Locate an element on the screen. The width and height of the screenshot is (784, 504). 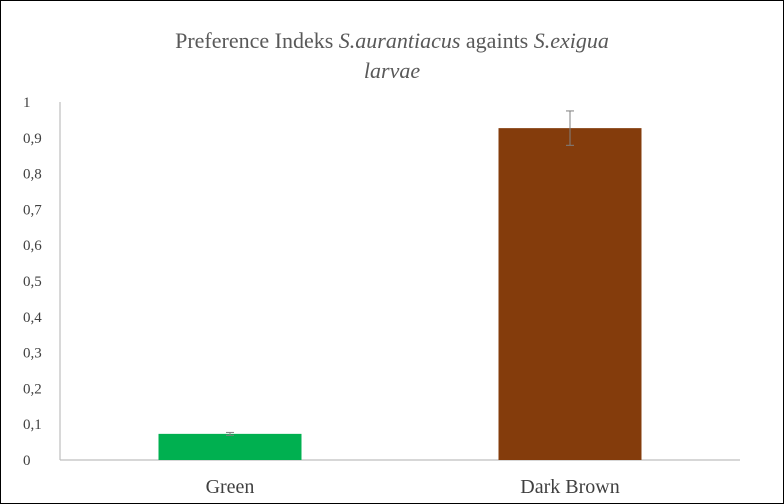
chart-title-line-2: larvae is located at coordinates (392, 70).